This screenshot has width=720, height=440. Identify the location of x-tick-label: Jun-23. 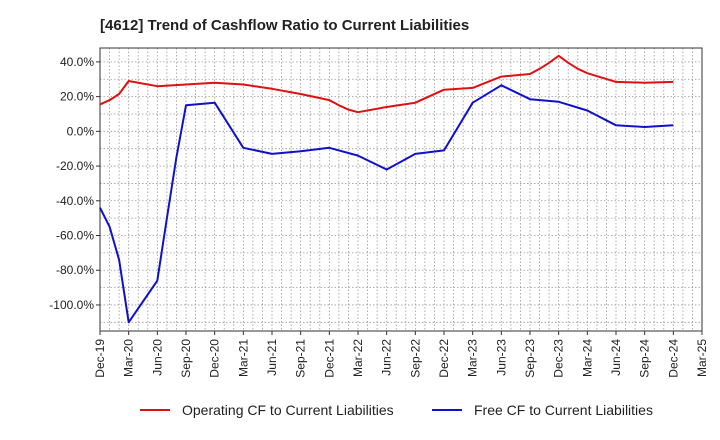
(501, 357).